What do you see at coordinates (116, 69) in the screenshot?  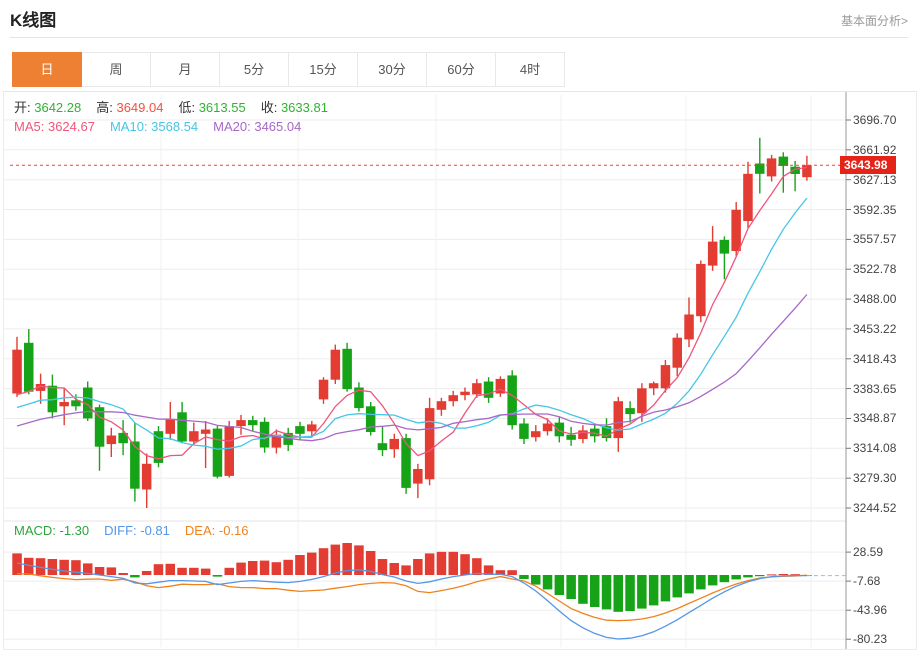 I see `tab-week: 周` at bounding box center [116, 69].